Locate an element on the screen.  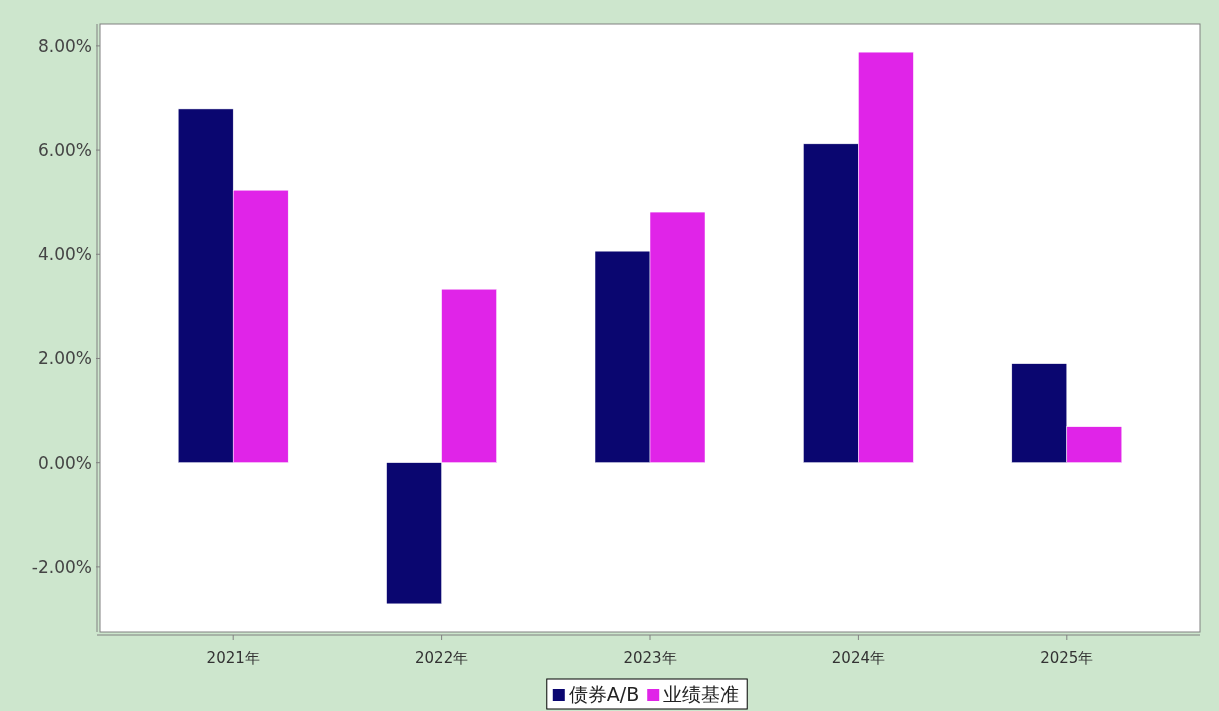
x-tick-label: 2023年 is located at coordinates (650, 658).